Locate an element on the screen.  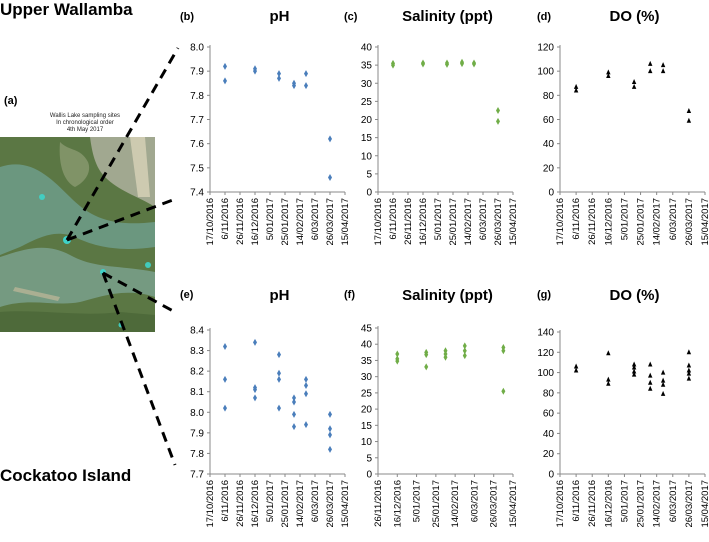
y-tick-label: 5 is located at coordinates (369, 174).